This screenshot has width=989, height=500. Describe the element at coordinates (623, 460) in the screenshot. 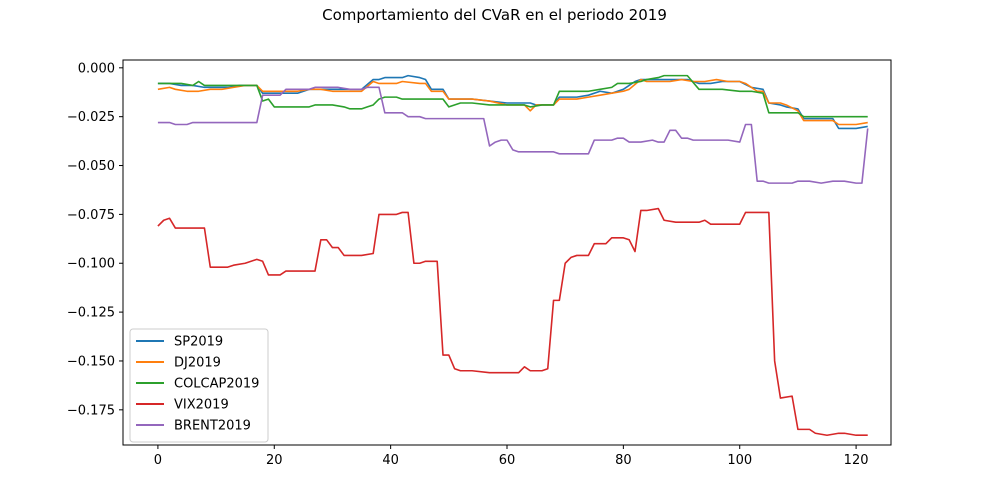

I see `x-tick-label: 80` at that location.